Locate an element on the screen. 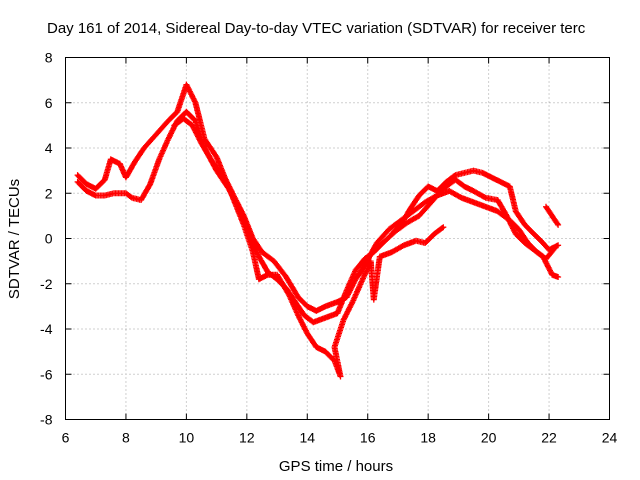  y-tick-label: 6 is located at coordinates (49, 103).